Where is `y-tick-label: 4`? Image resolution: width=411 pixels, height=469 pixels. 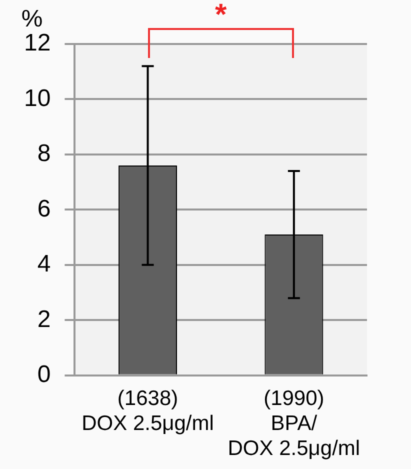
y-tick-label: 4 is located at coordinates (44, 264).